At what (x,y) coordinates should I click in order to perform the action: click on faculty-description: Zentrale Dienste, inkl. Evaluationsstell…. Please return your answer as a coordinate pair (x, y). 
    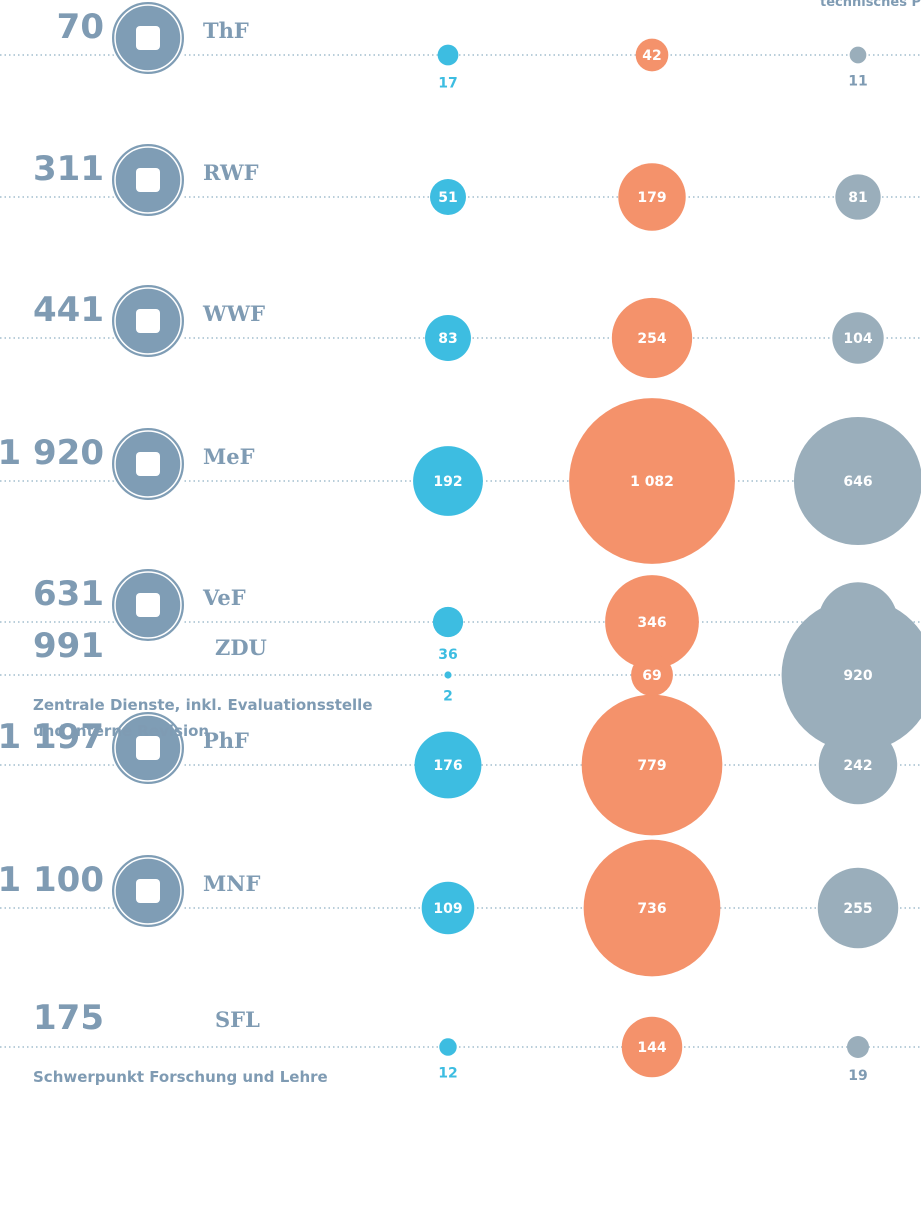
    Looking at the image, I should click on (203, 705).